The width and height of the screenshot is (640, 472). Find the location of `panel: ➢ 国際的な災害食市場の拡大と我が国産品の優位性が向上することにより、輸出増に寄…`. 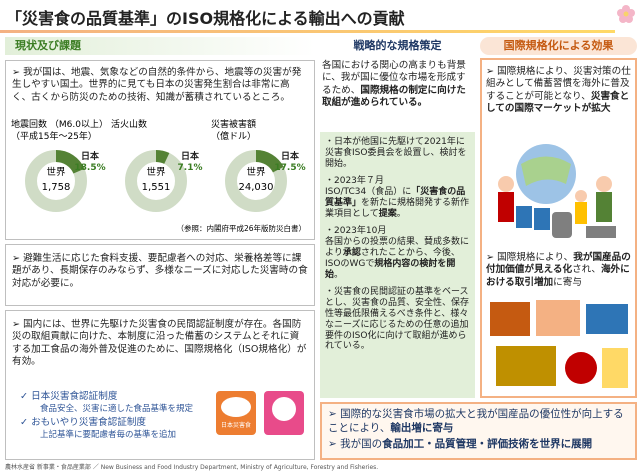

panel: ➢ 国際的な災害食市場の拡大と我が国産品の優位性が向上することにより、輸出増に寄… is located at coordinates (478, 431).